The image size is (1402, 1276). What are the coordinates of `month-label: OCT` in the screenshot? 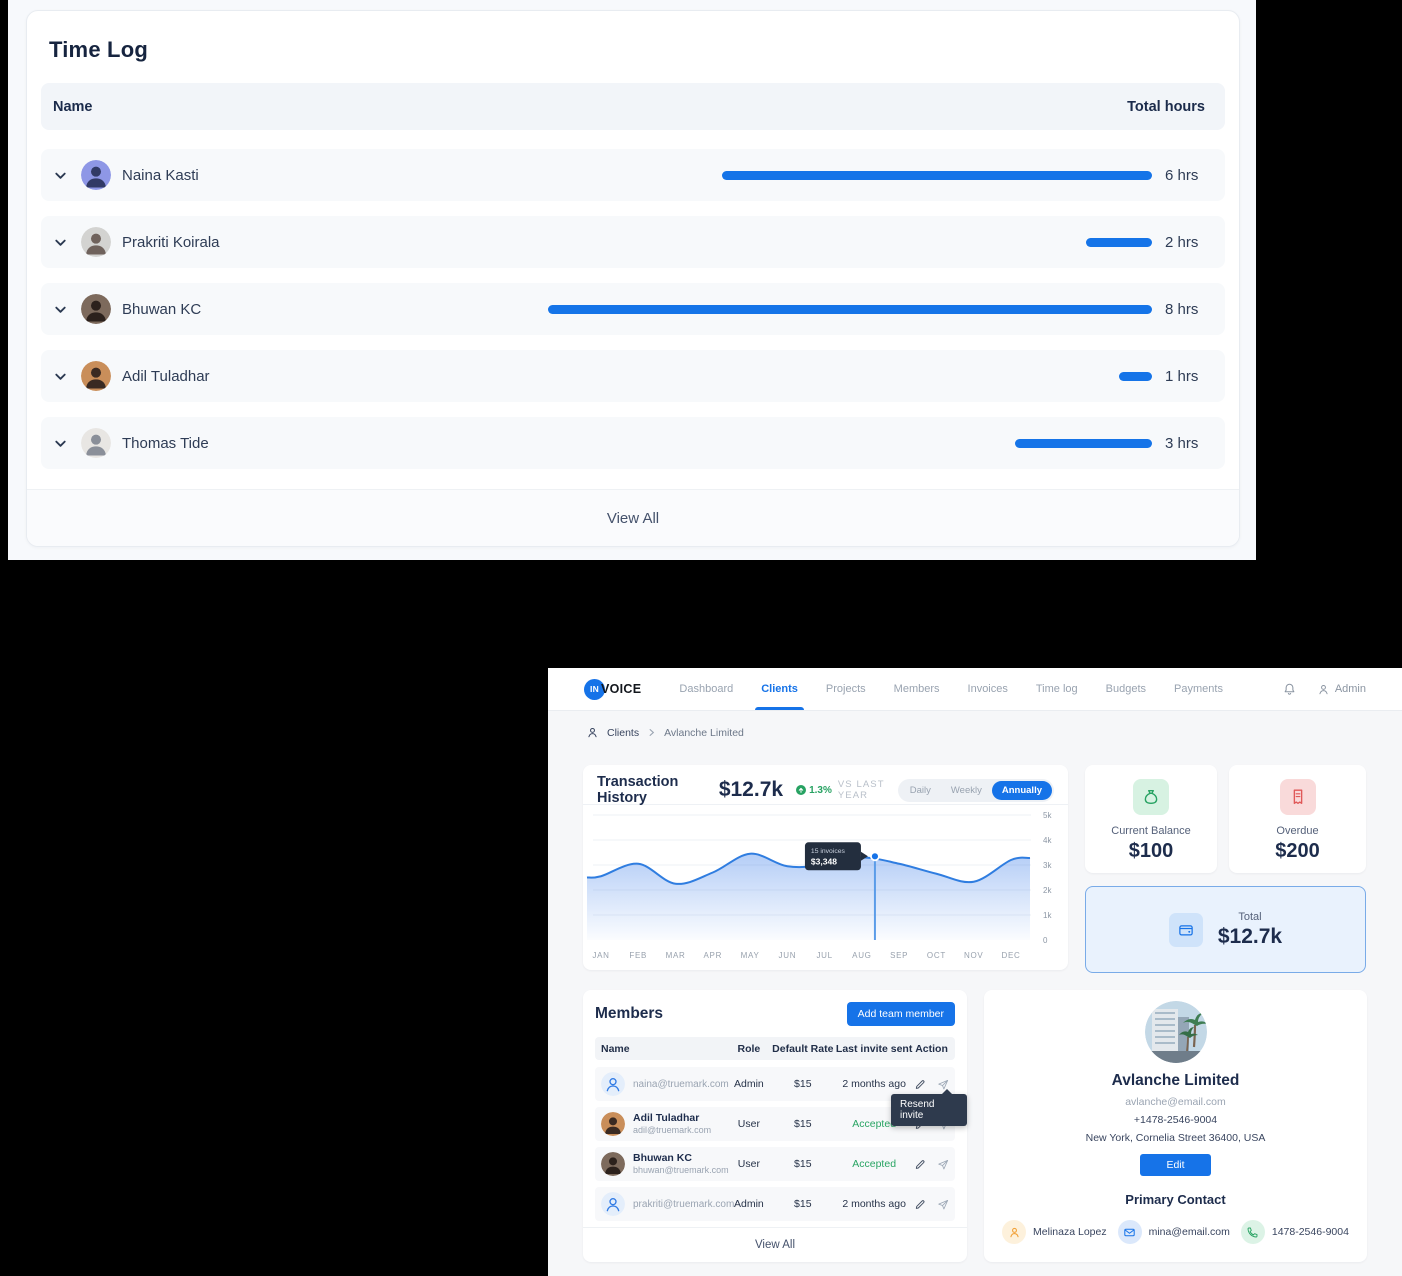 It's located at (936, 955).